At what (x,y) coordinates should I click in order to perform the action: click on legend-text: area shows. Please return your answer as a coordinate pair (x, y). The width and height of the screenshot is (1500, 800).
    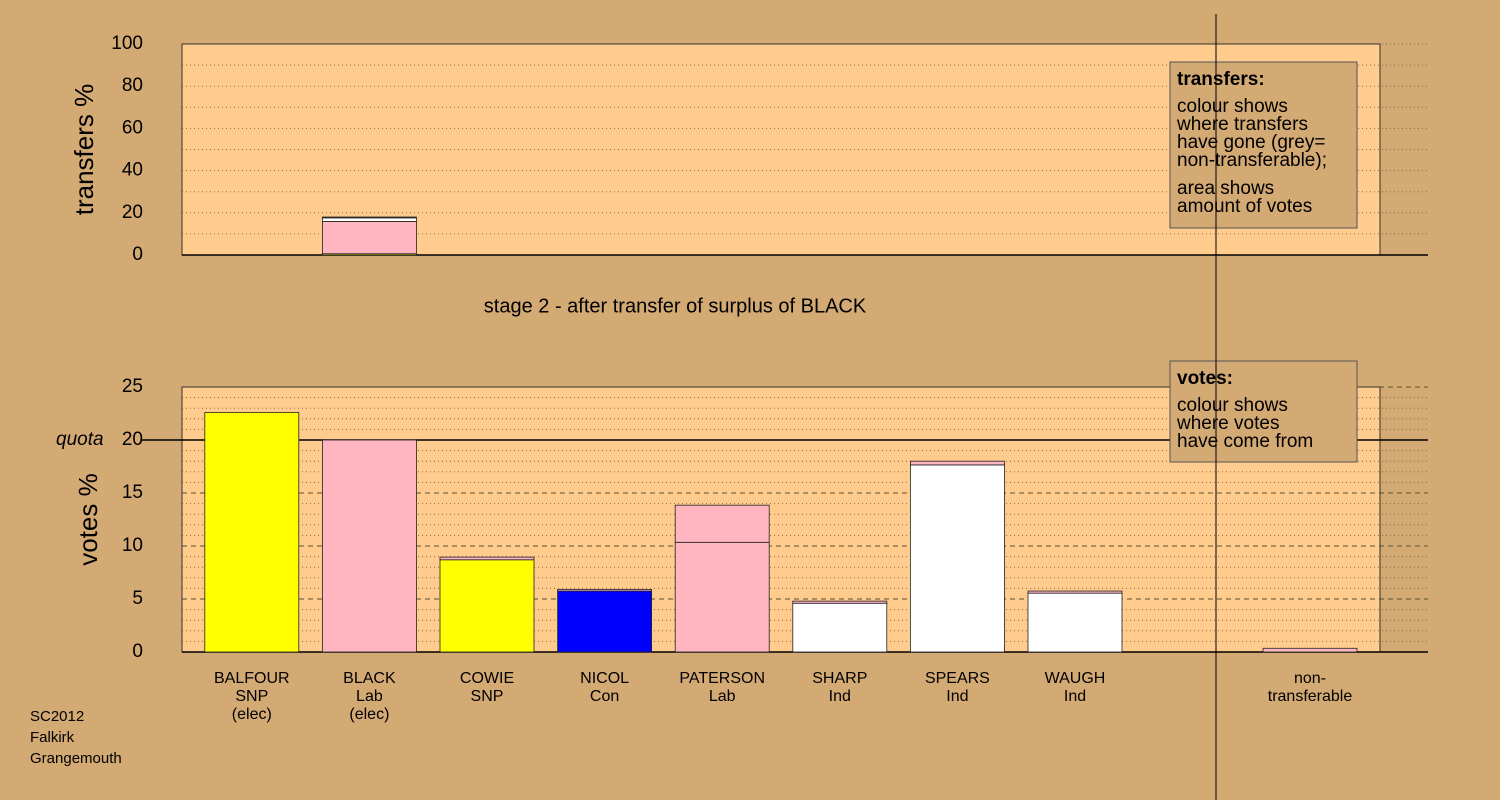
    Looking at the image, I should click on (1225, 188).